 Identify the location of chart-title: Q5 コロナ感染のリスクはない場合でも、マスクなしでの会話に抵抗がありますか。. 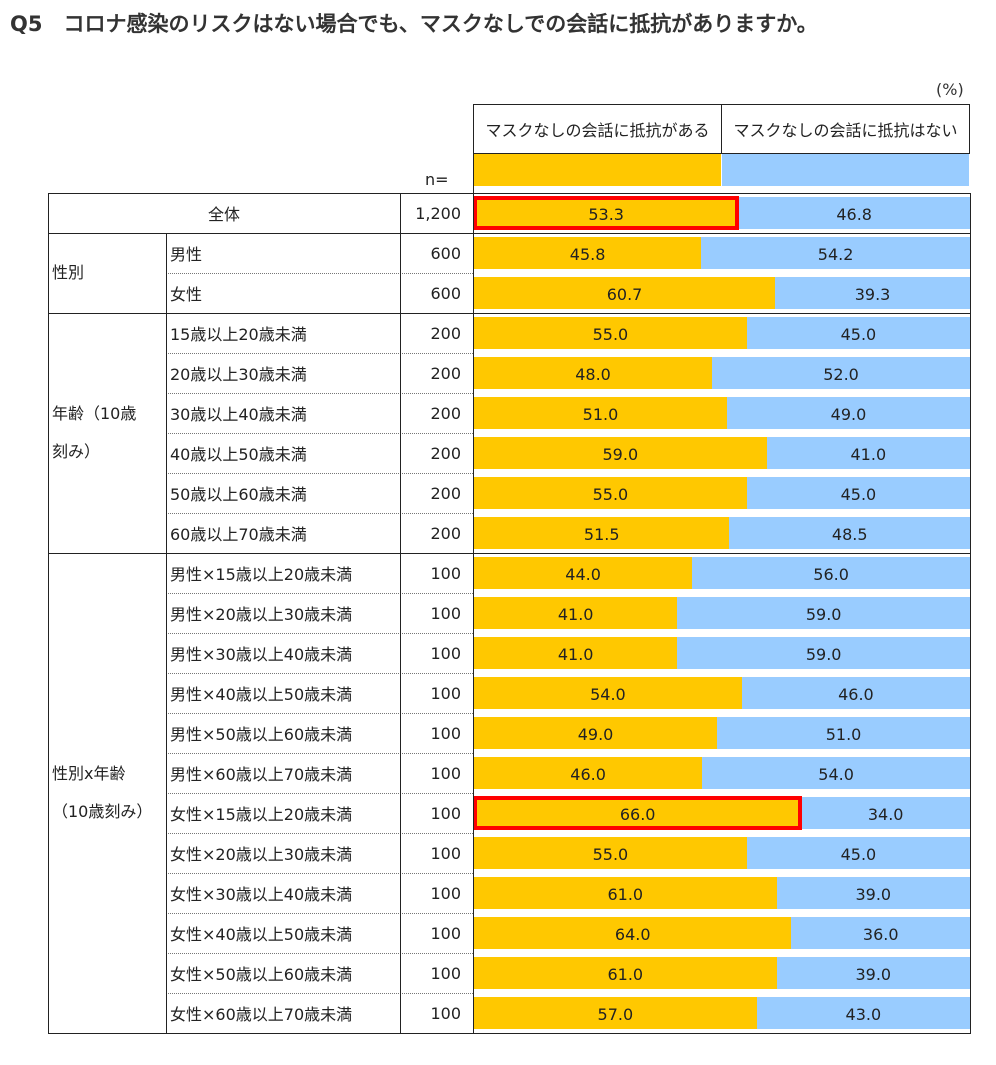
(414, 24).